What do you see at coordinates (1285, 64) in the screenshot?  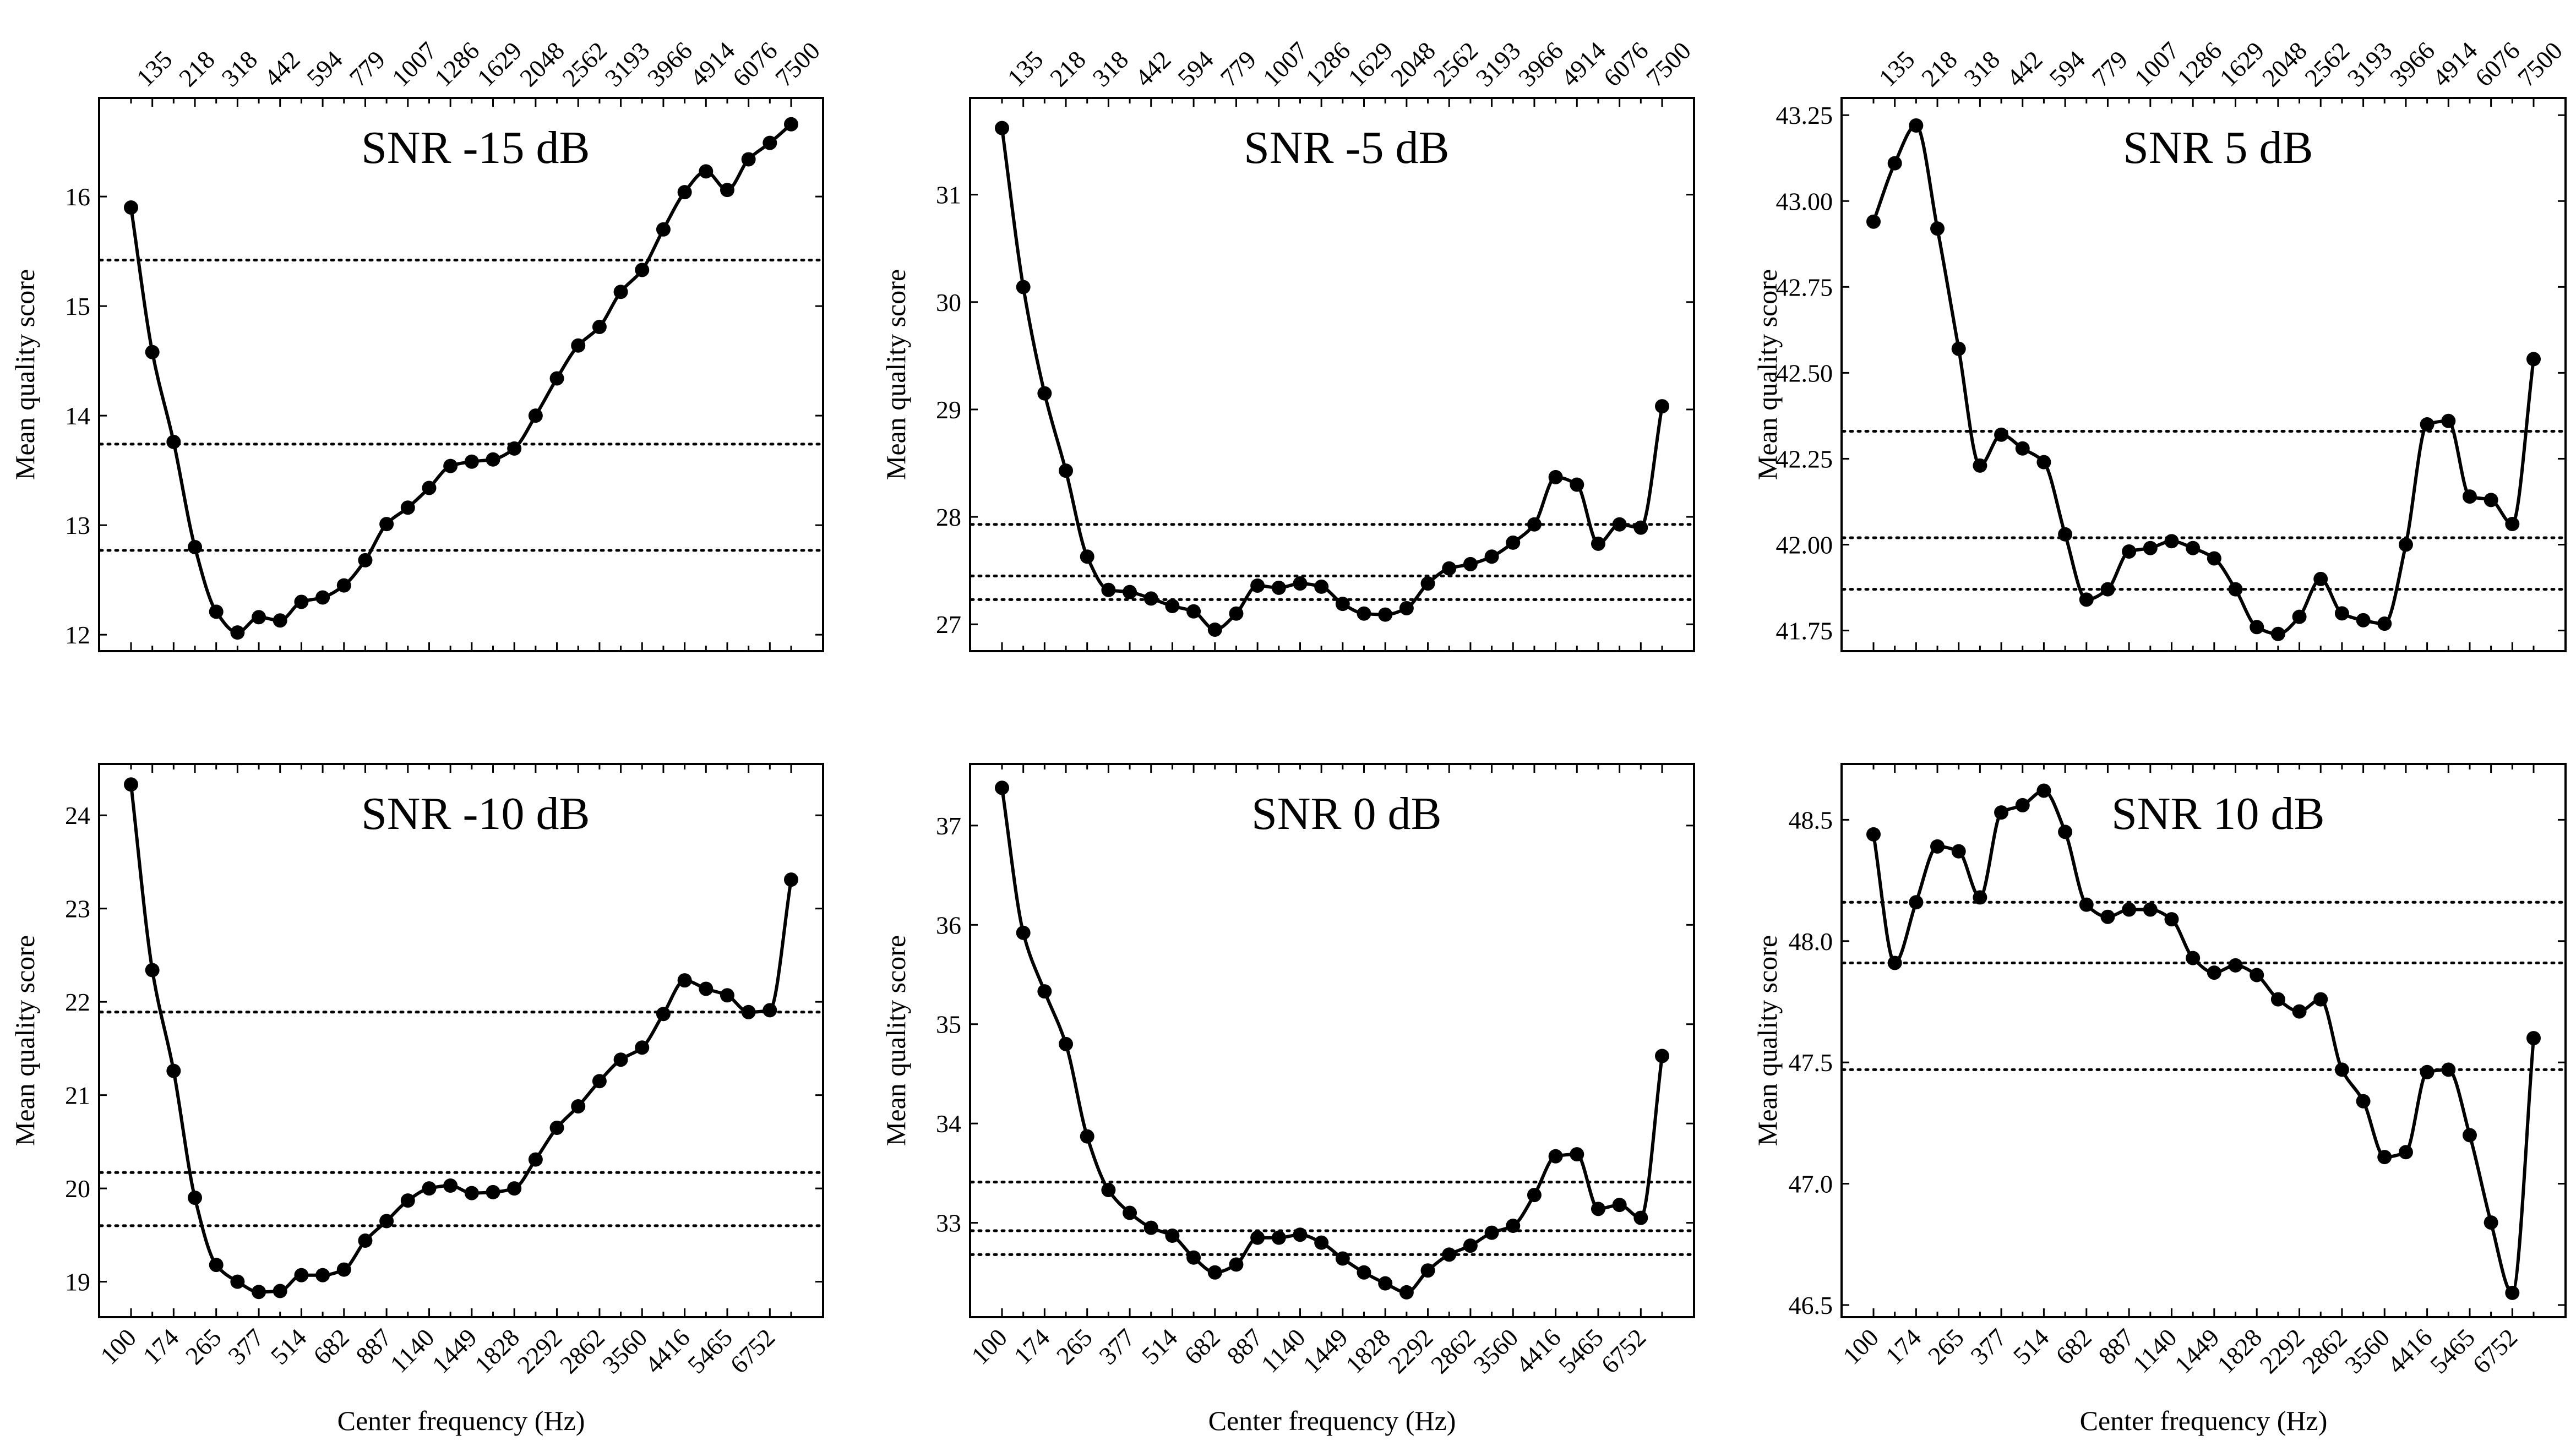 I see `x-tick-label-top: 1007` at bounding box center [1285, 64].